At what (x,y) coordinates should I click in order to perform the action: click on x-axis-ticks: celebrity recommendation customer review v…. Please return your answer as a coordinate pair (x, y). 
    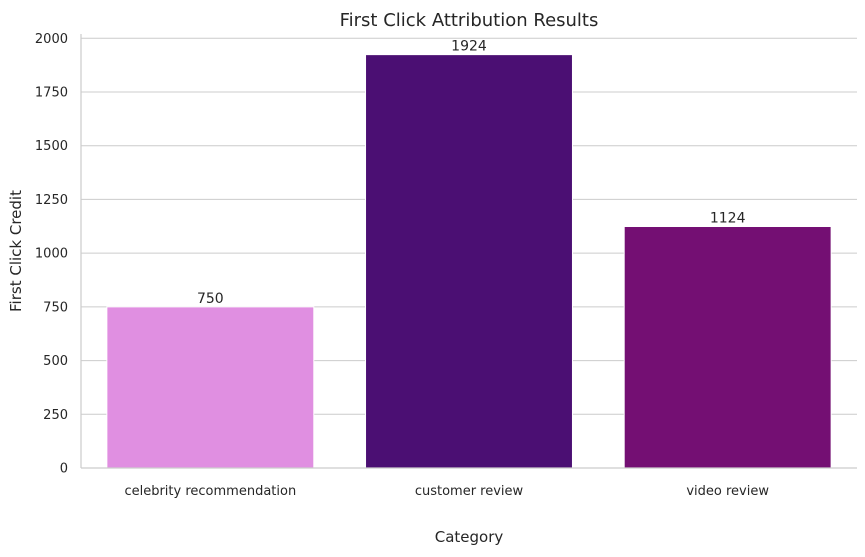
    Looking at the image, I should click on (446, 491).